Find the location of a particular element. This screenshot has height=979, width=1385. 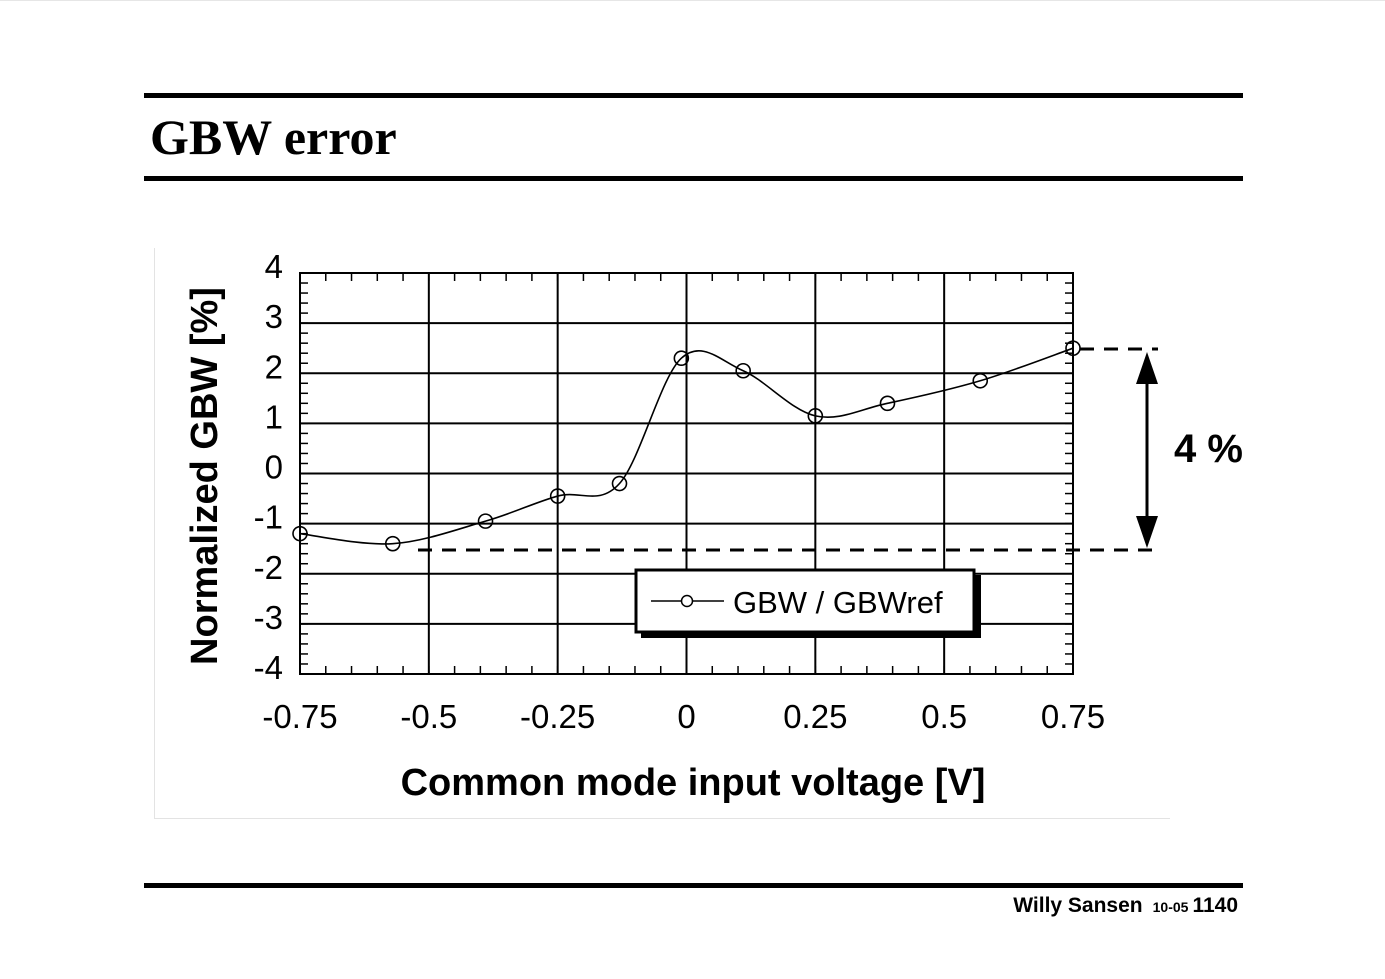

svg-text: -0.75 is located at coordinates (299, 716).